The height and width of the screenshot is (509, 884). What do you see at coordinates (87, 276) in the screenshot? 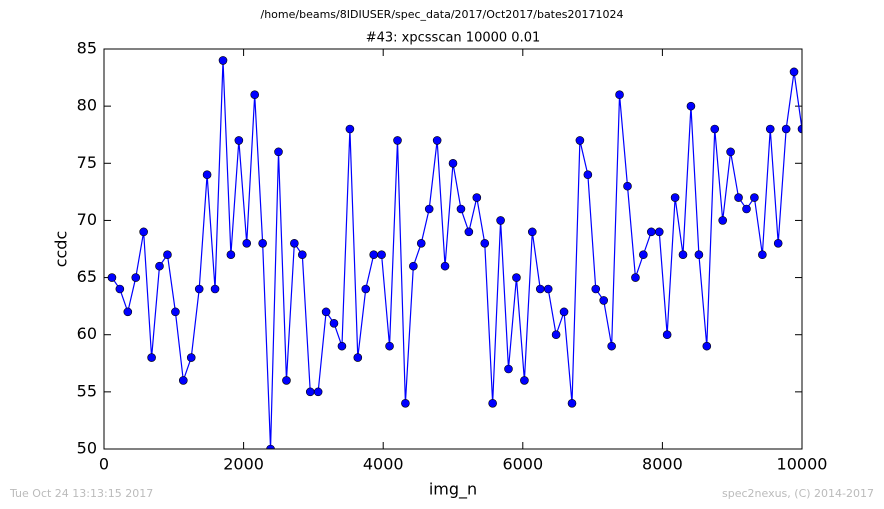
I see `y-tick-label: 65` at bounding box center [87, 276].